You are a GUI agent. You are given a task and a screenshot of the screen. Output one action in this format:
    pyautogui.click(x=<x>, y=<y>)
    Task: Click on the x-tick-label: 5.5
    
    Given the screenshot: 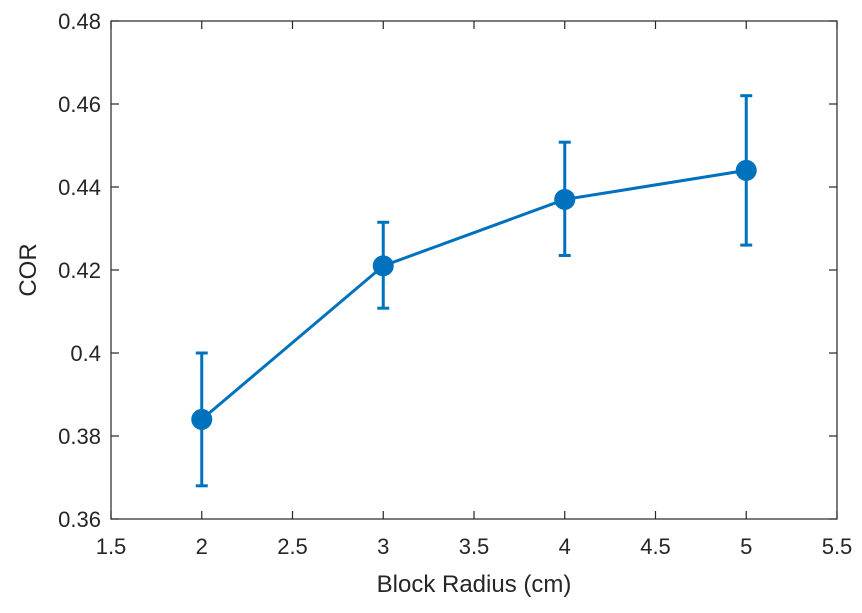 What is the action you would take?
    pyautogui.click(x=837, y=546)
    